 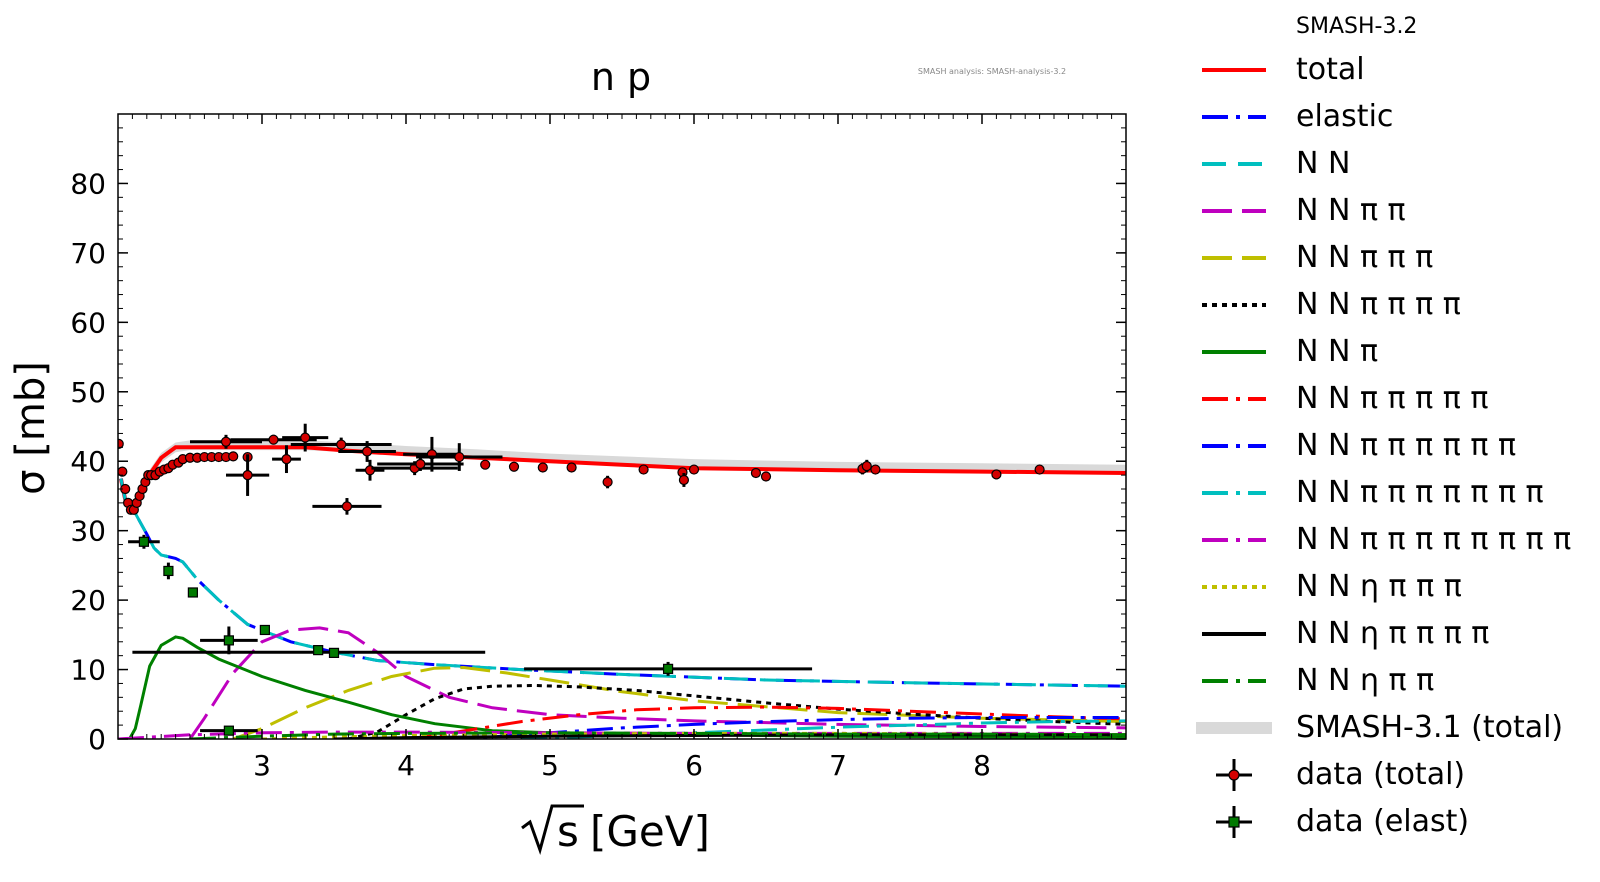 I want to click on legend-item: N N η π π, so click(x=1398, y=681).